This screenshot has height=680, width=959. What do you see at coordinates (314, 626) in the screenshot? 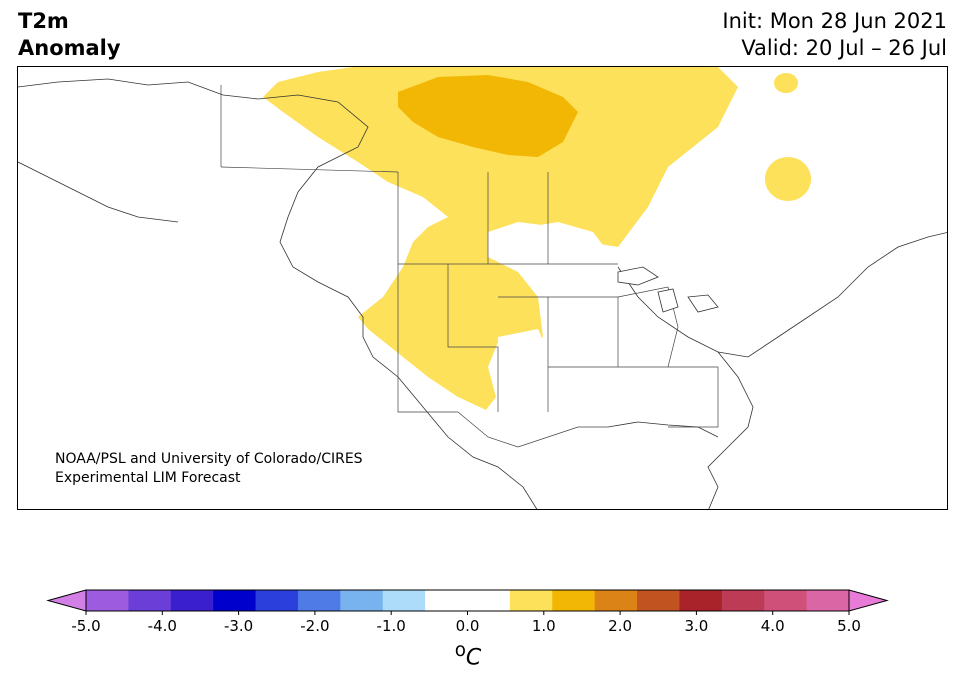
I see `colorbar-tick-label: -2.0` at bounding box center [314, 626].